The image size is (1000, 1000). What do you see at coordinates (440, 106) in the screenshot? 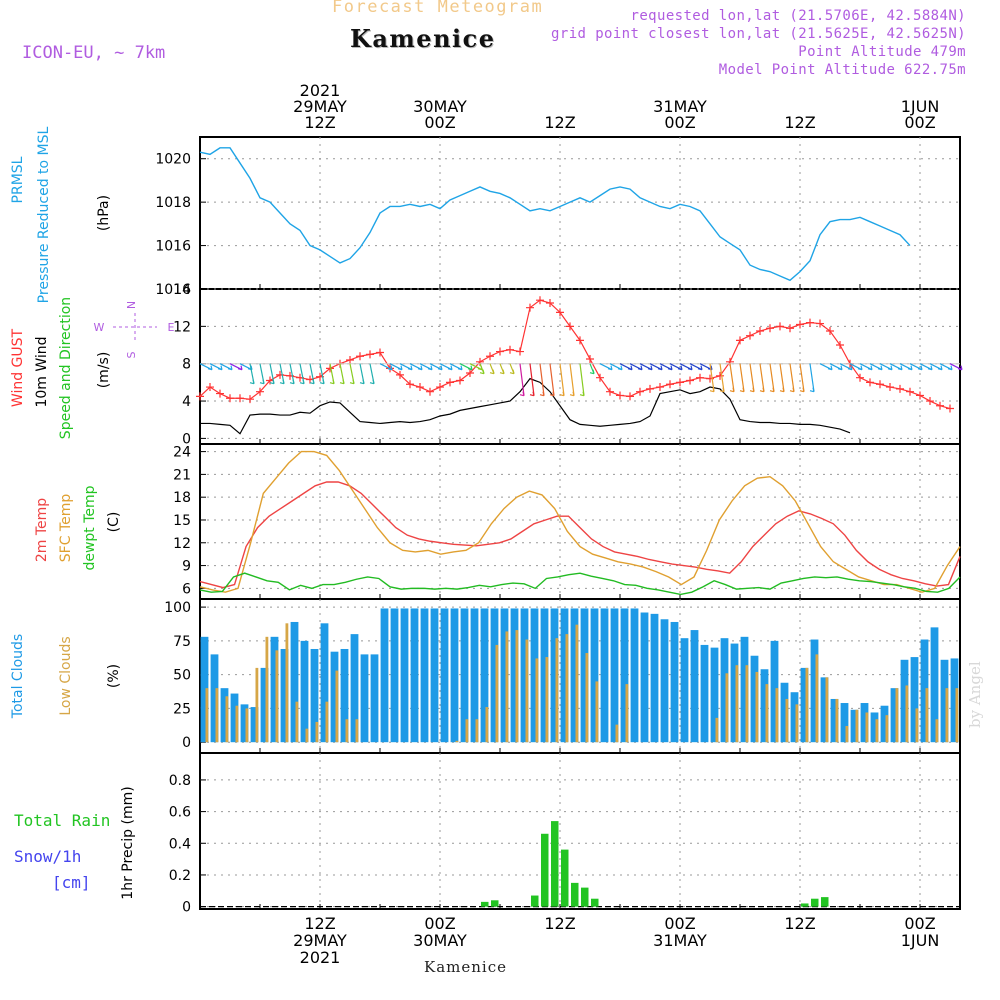
I see `time-label-top: 30MAY` at bounding box center [440, 106].